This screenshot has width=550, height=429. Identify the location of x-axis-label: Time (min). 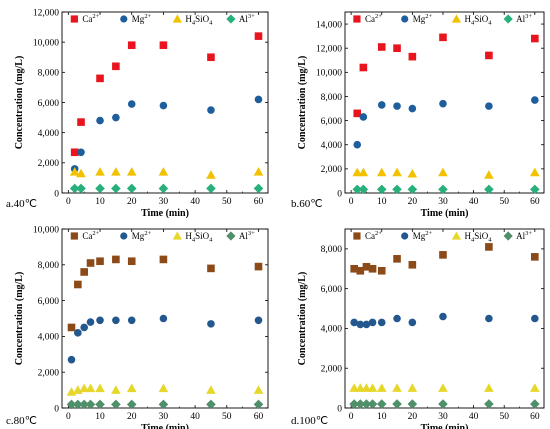
(165, 213).